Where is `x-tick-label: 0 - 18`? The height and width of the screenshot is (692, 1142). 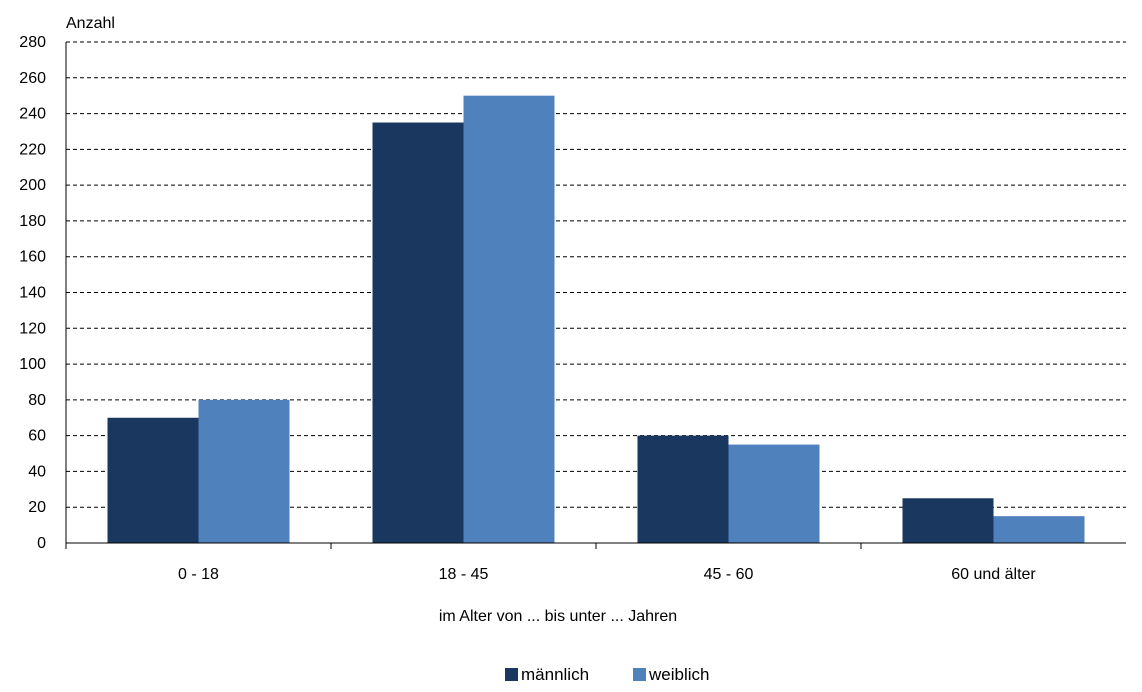
x-tick-label: 0 - 18 is located at coordinates (198, 574).